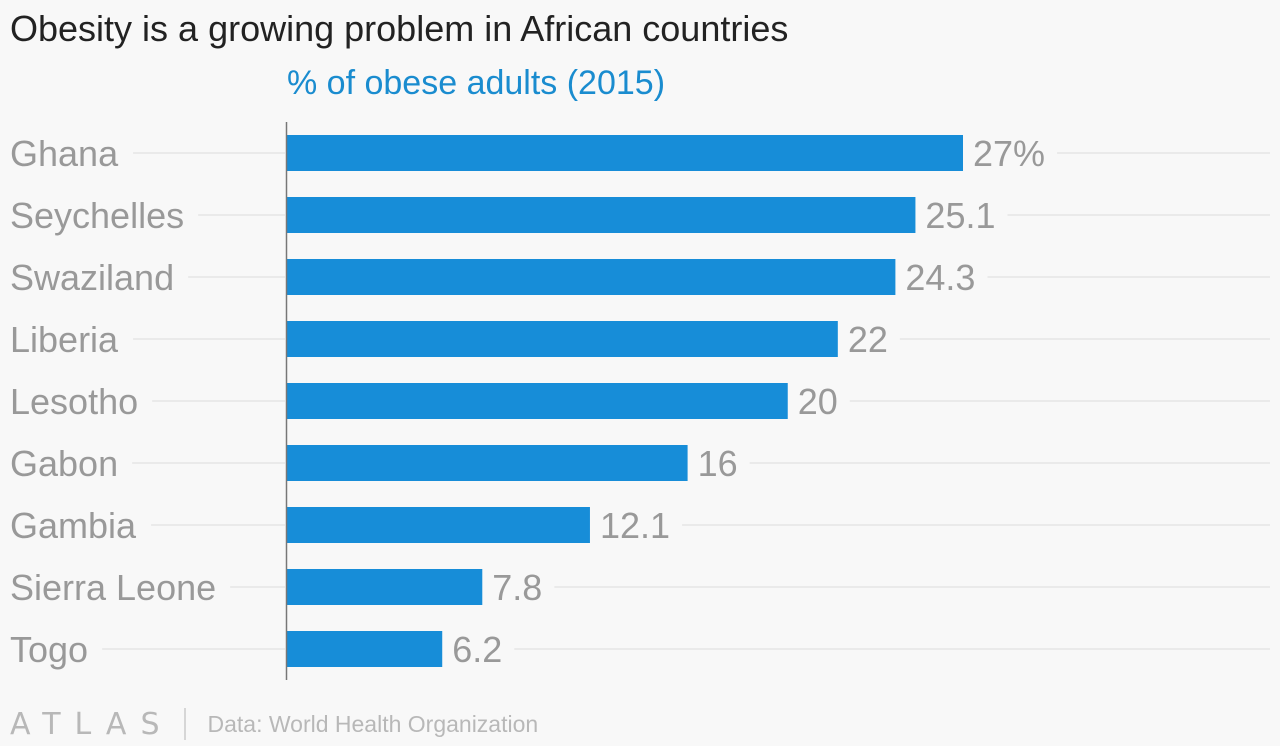  I want to click on value-label: 7.8, so click(517, 587).